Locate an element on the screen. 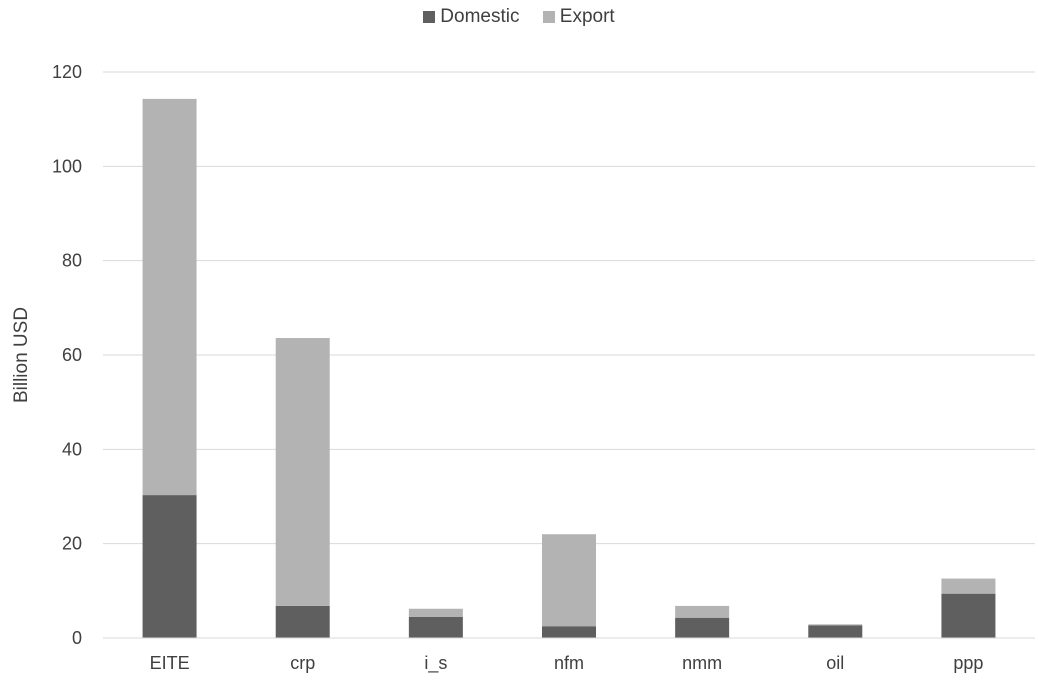 The height and width of the screenshot is (684, 1038). bar-export-nmm is located at coordinates (702, 611).